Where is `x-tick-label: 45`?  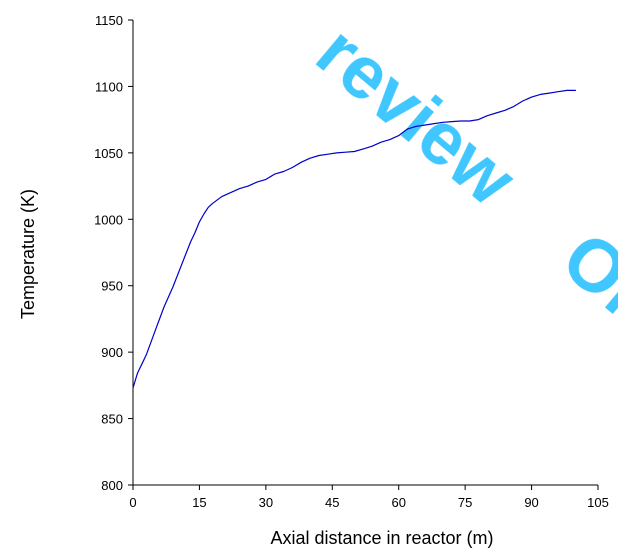 x-tick-label: 45 is located at coordinates (332, 502).